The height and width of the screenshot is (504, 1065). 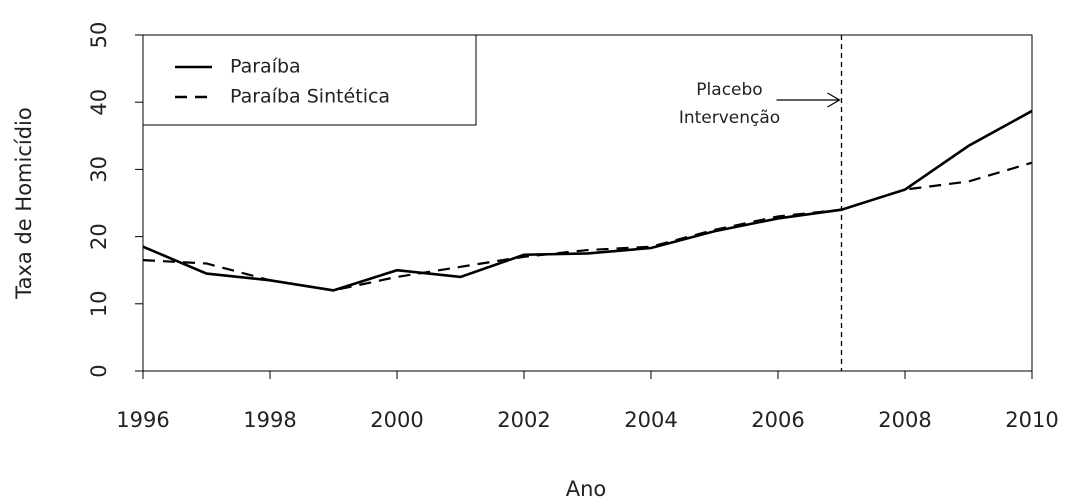 I want to click on x-tick-label: 1998, so click(x=269, y=420).